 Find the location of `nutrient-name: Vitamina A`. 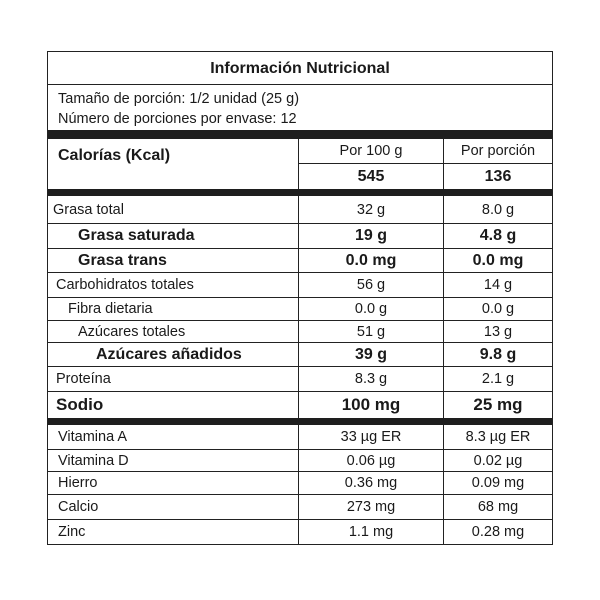

nutrient-name: Vitamina A is located at coordinates (173, 437).